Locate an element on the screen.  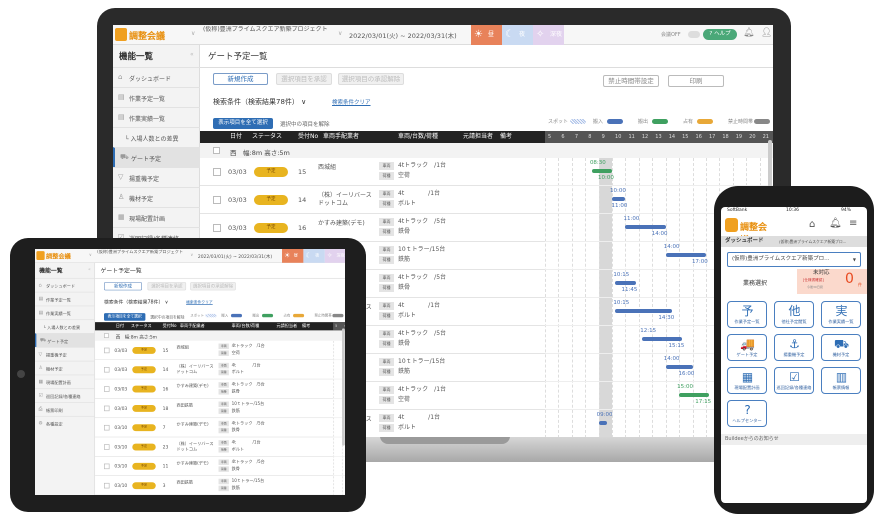
column-header: 日付 is located at coordinates (236, 136).